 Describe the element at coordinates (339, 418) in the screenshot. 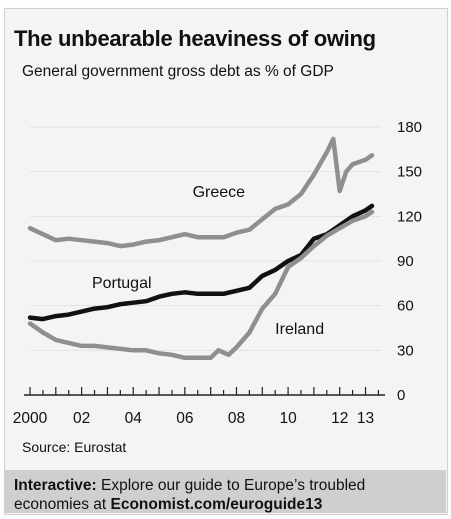

I see `x-tick-label-12: 12` at that location.